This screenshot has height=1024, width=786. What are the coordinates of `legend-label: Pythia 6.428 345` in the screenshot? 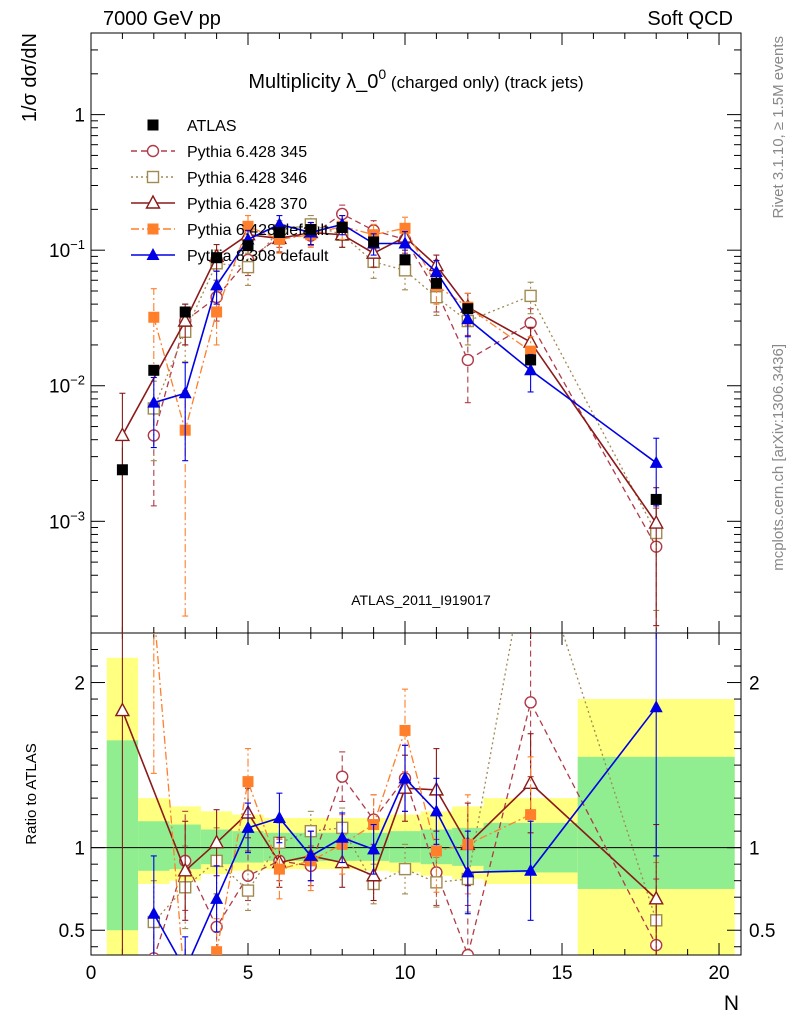 It's located at (247, 152).